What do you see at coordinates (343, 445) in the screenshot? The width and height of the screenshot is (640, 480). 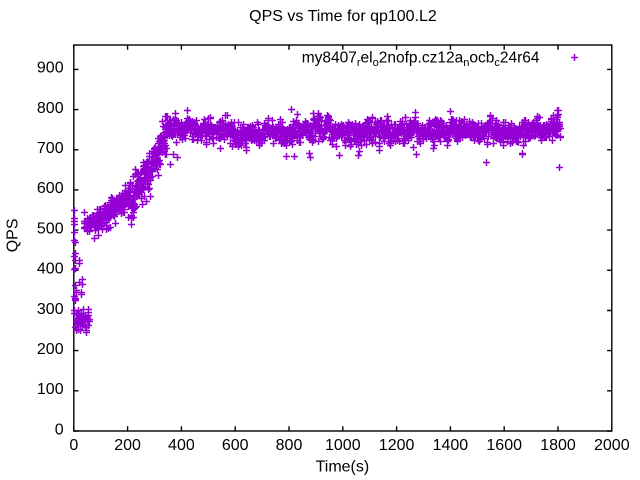 I see `svg-text: 1000` at bounding box center [343, 445].